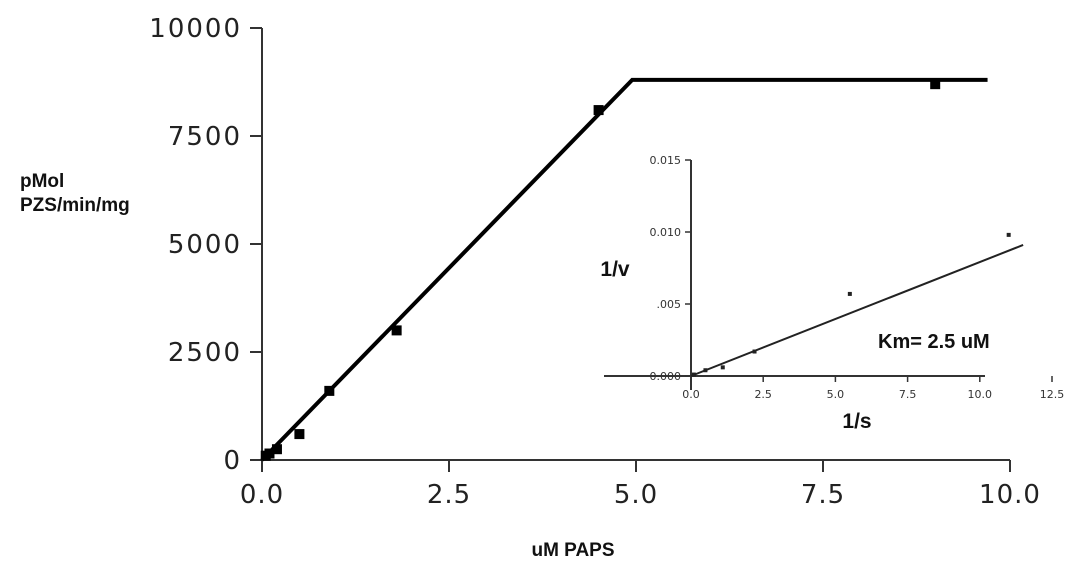  Describe the element at coordinates (572, 550) in the screenshot. I see `x-axis-title: uM PAPS` at that location.